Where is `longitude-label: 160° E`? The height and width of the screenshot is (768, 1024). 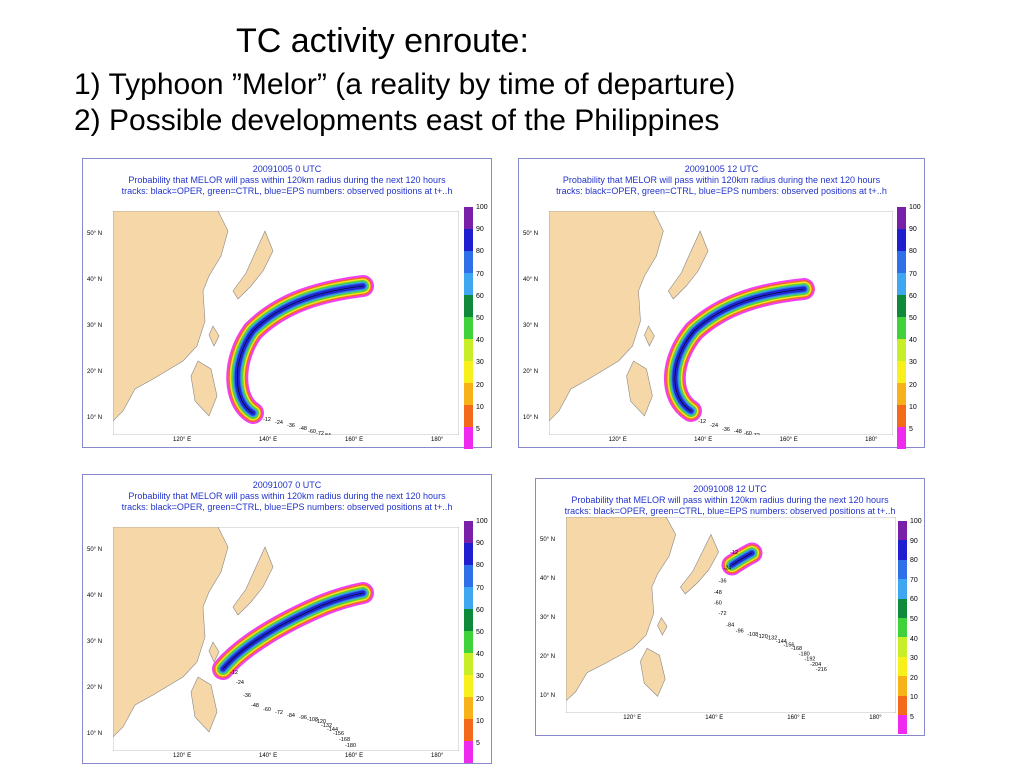 longitude-label: 160° E is located at coordinates (788, 440).